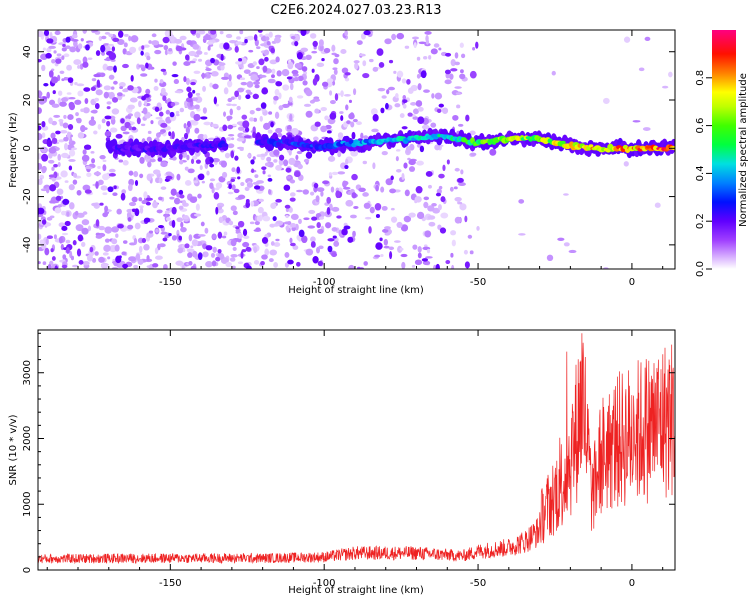  I want to click on colorbar-tick-label: 0.6, so click(700, 126).